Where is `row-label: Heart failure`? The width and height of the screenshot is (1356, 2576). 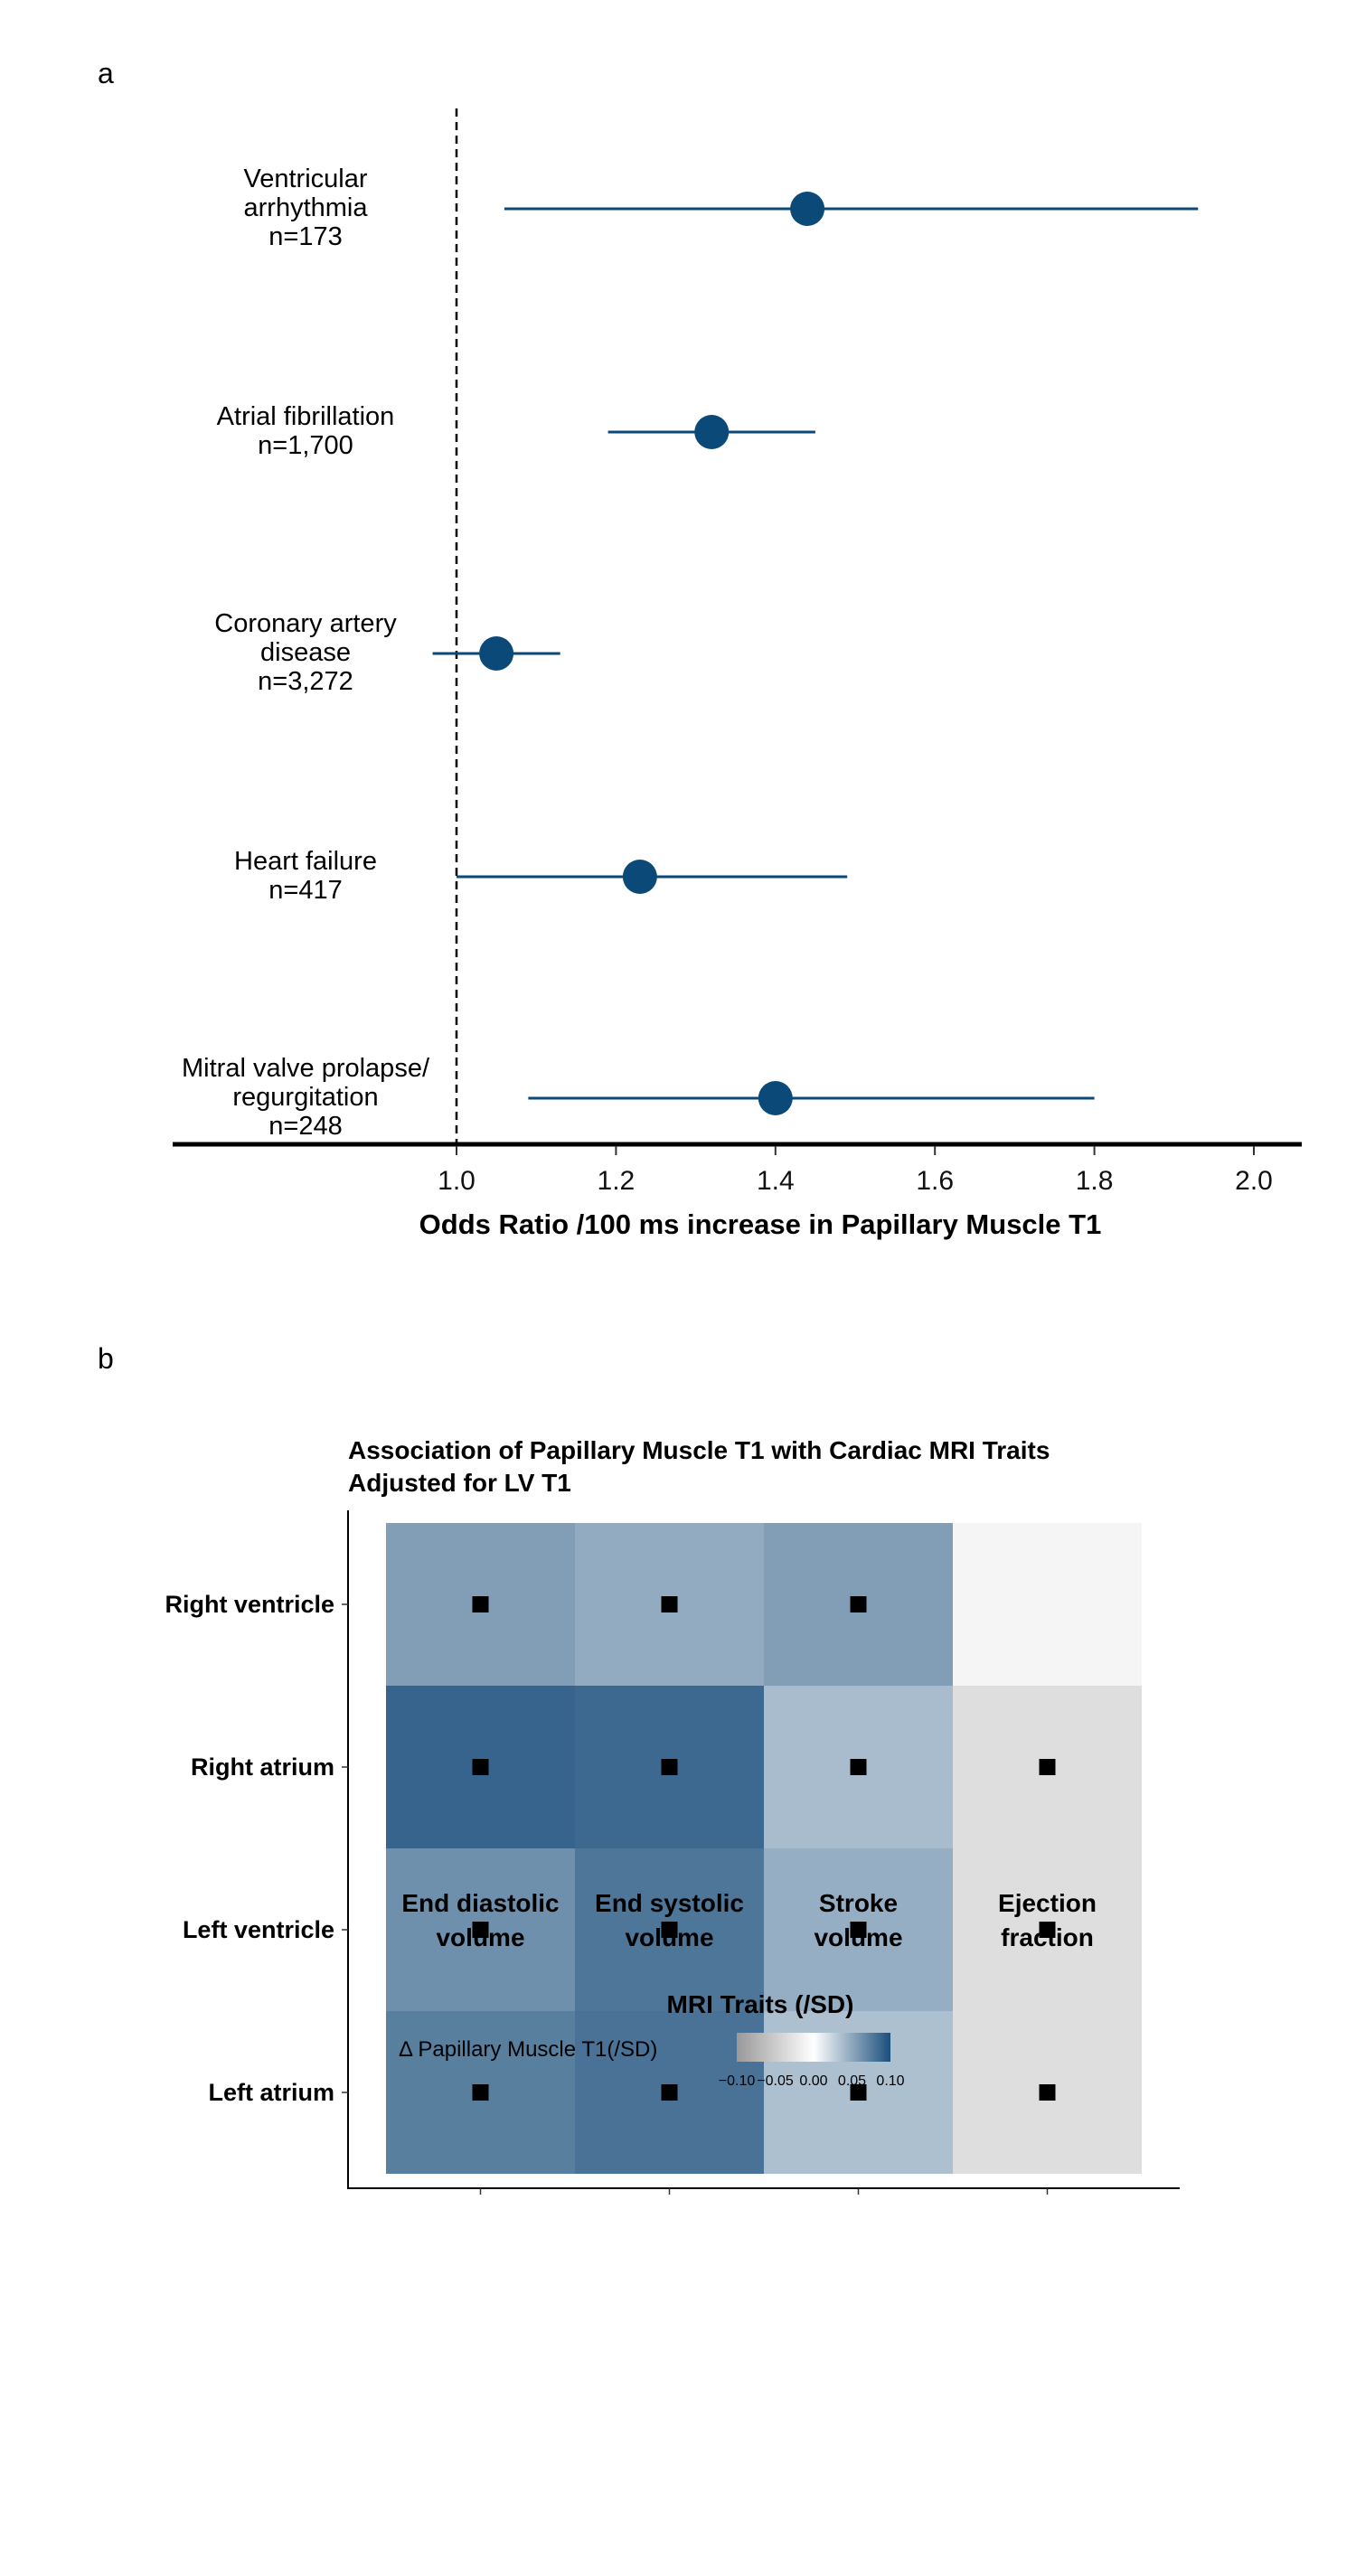 row-label: Heart failure is located at coordinates (305, 862).